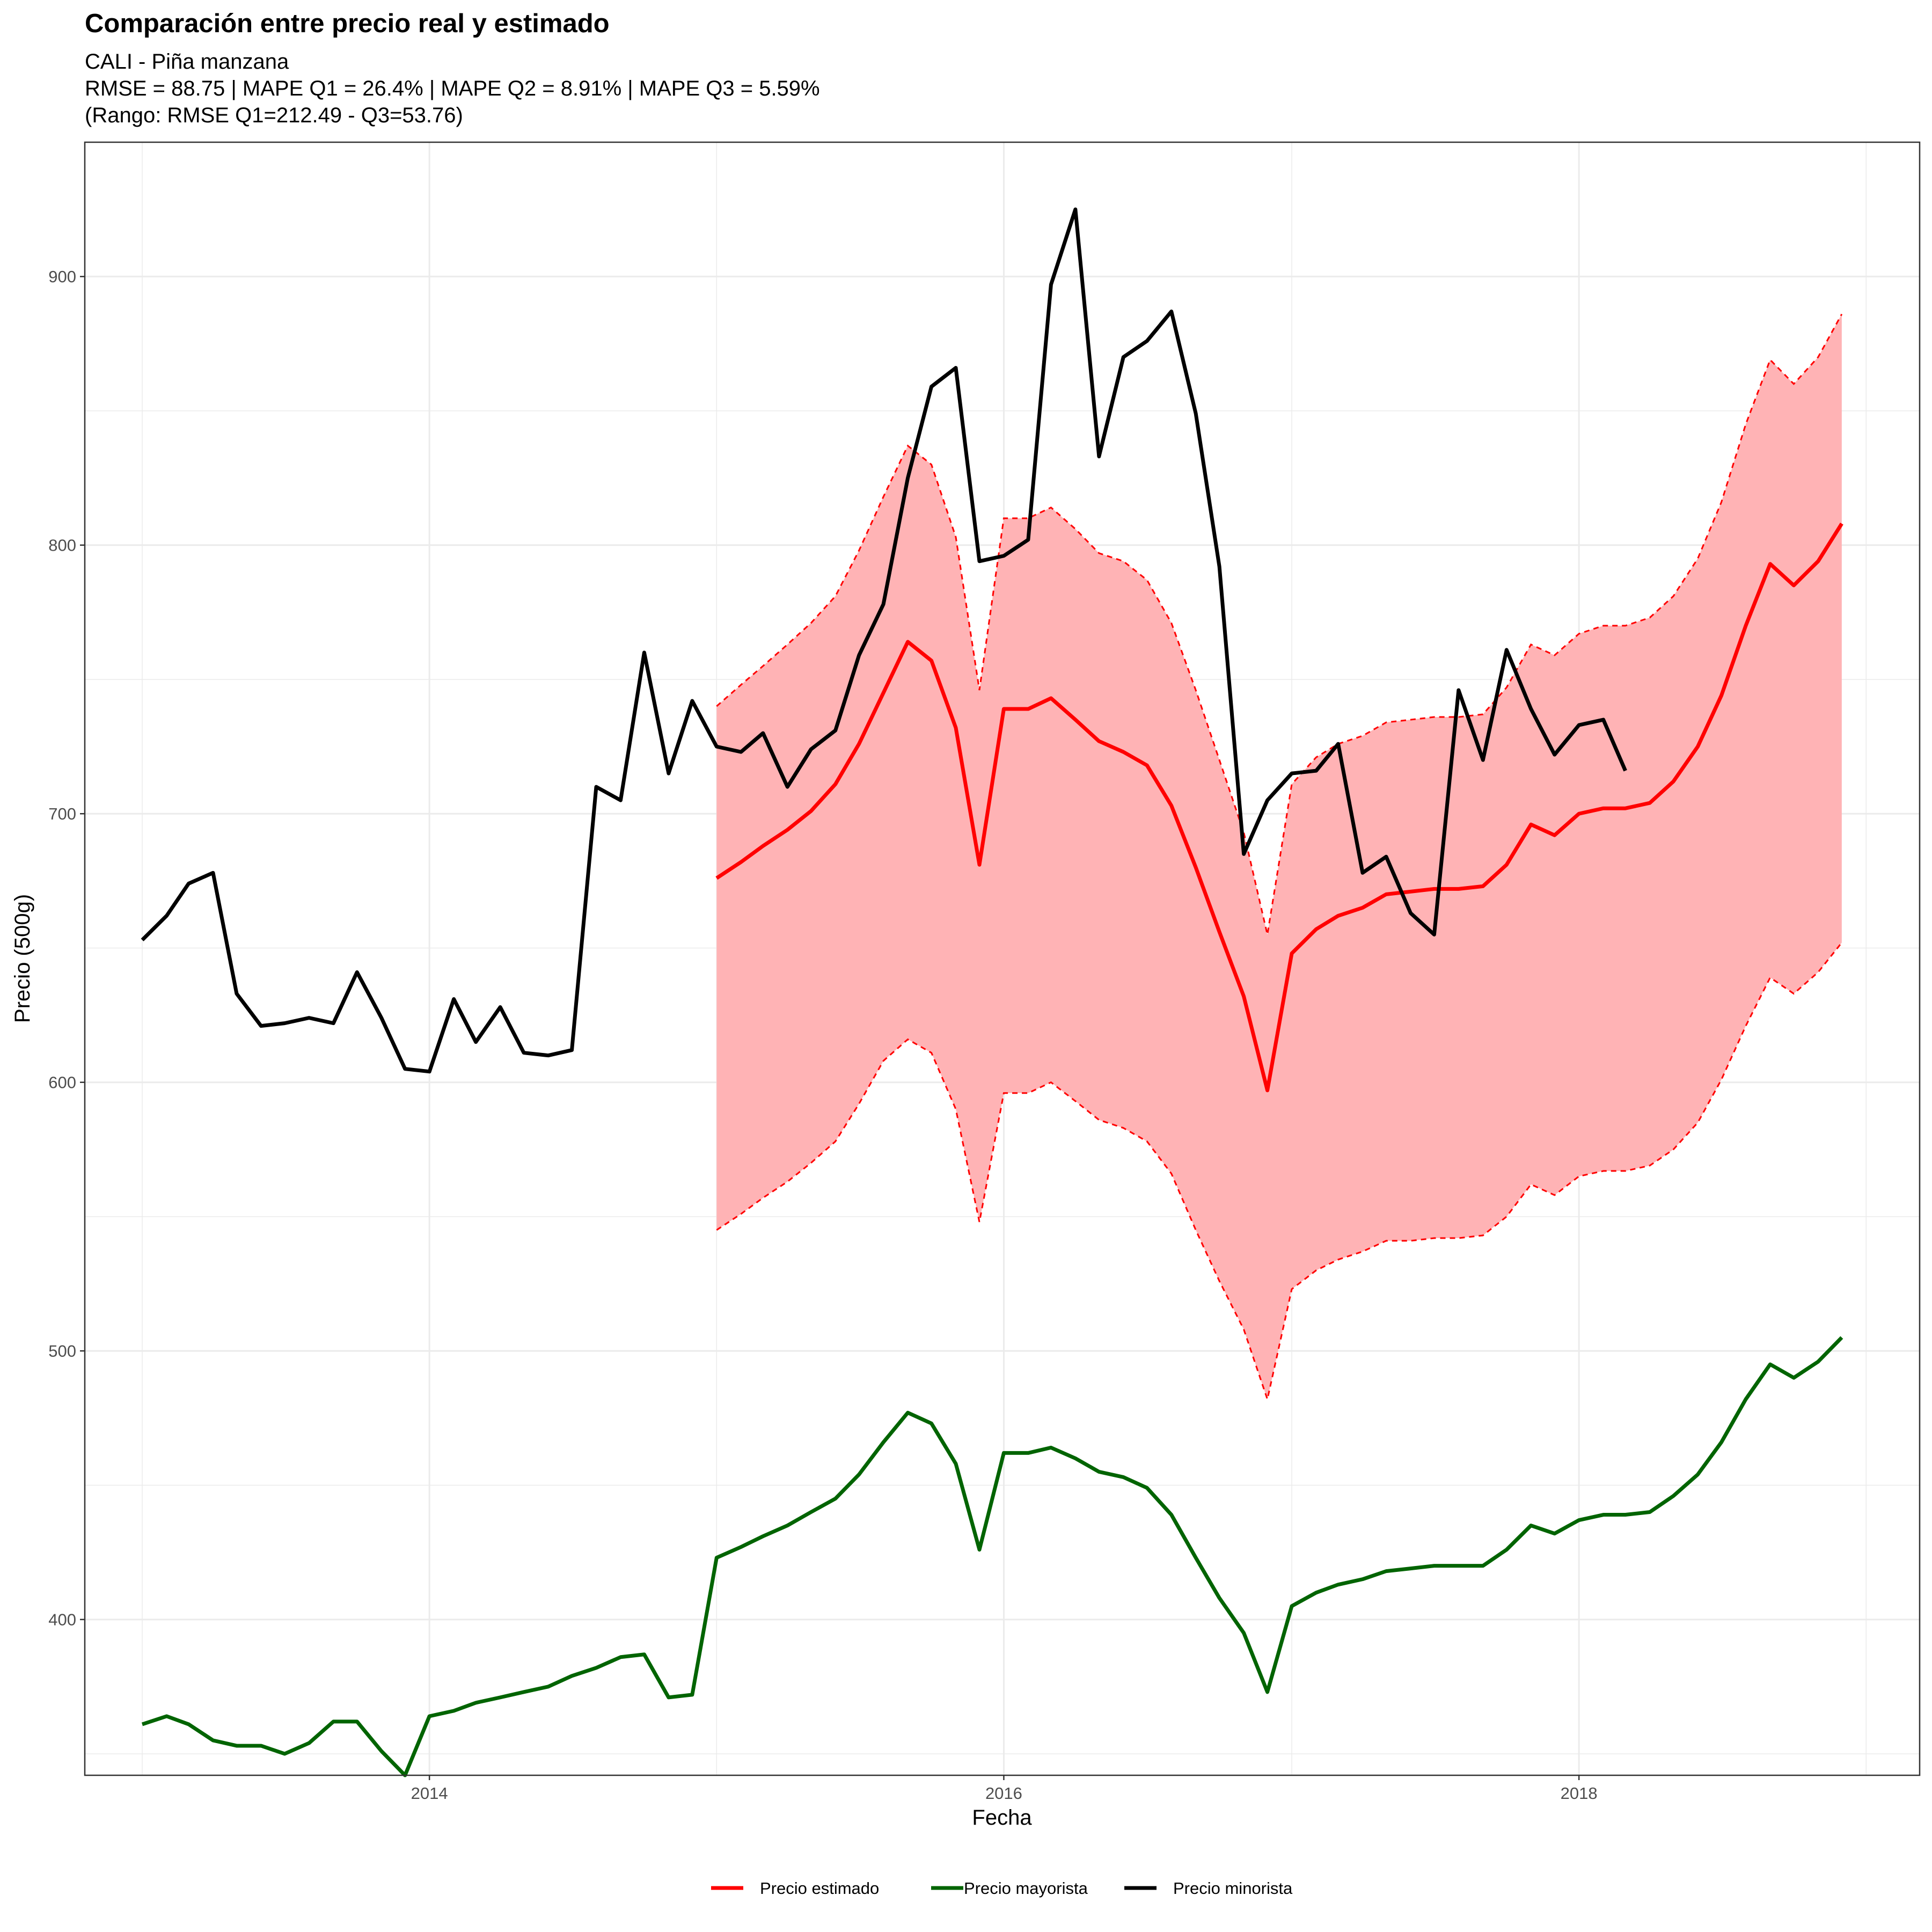  Describe the element at coordinates (62, 545) in the screenshot. I see `y-tick-label: 800` at that location.